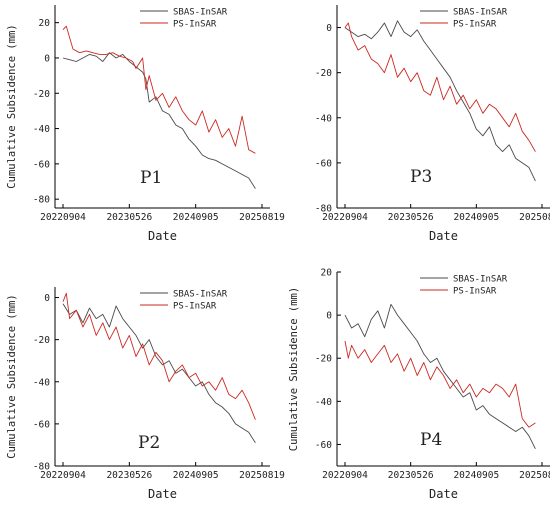  Describe the element at coordinates (421, 177) in the screenshot. I see `panel-label: P3` at that location.